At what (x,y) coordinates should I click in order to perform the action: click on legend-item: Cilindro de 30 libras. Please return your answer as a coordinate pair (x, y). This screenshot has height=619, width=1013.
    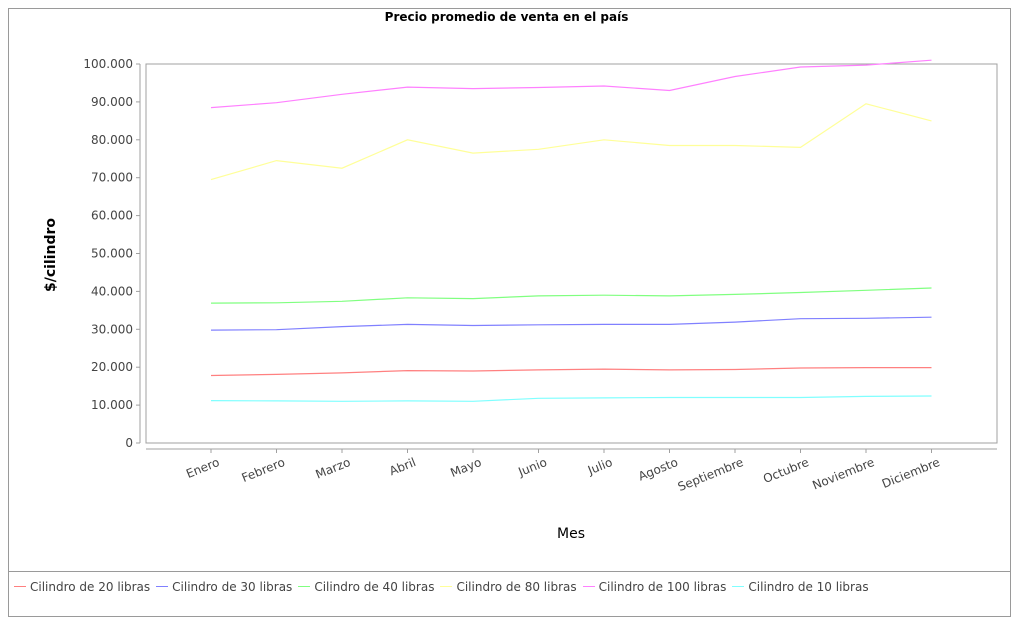
    Looking at the image, I should click on (224, 587).